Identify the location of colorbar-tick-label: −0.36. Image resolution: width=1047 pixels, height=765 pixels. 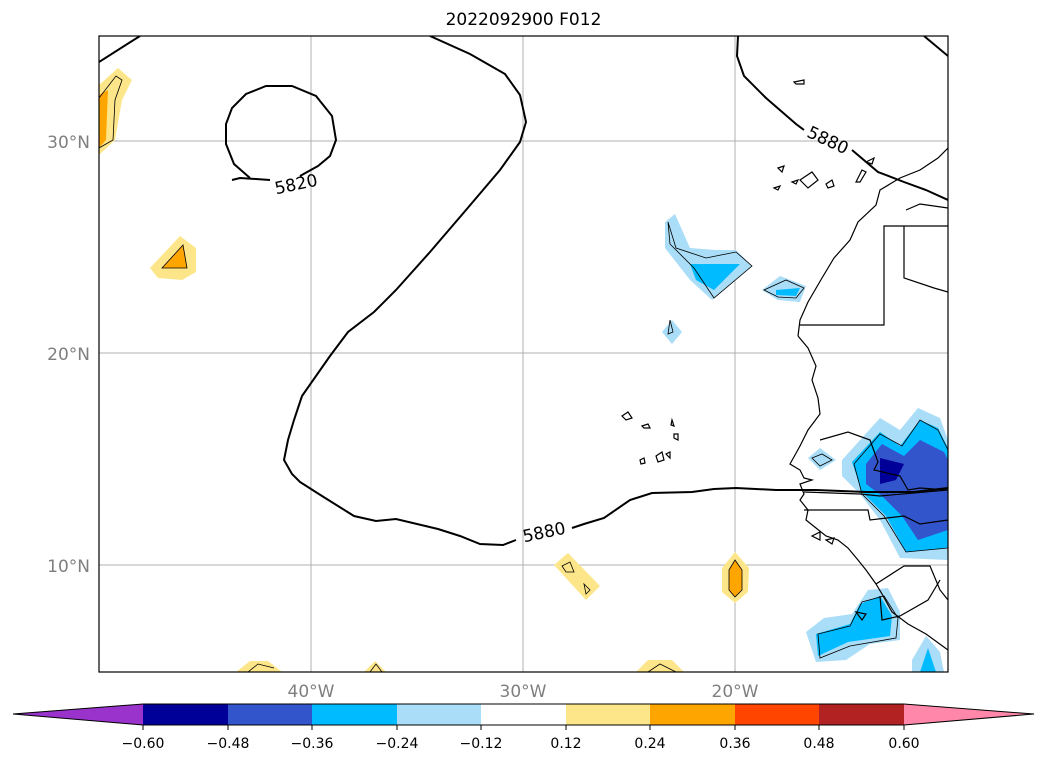
(312, 744).